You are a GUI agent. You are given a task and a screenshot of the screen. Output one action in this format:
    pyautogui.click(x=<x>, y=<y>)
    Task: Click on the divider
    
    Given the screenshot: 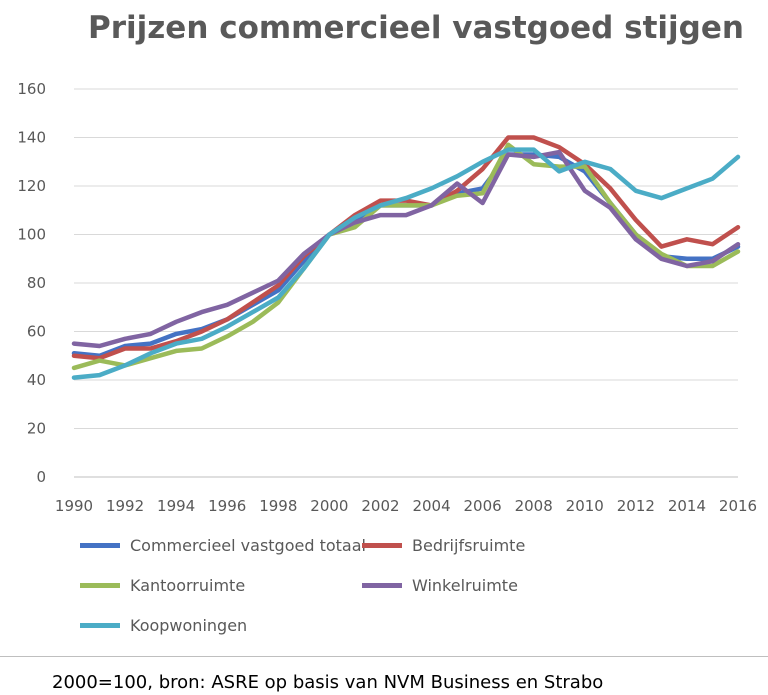 What is the action you would take?
    pyautogui.click(x=384, y=656)
    